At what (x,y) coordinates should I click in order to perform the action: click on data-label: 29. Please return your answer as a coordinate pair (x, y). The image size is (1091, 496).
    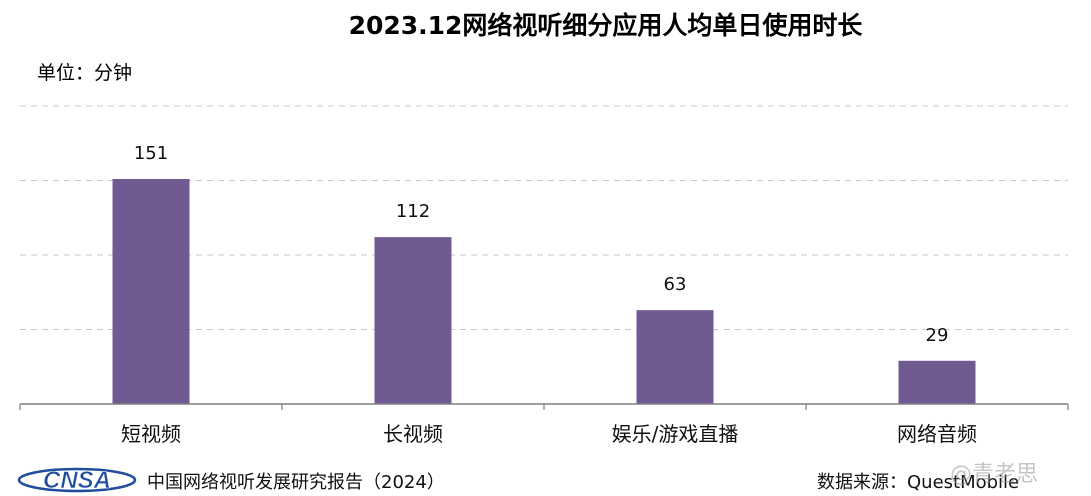
    Looking at the image, I should click on (937, 335).